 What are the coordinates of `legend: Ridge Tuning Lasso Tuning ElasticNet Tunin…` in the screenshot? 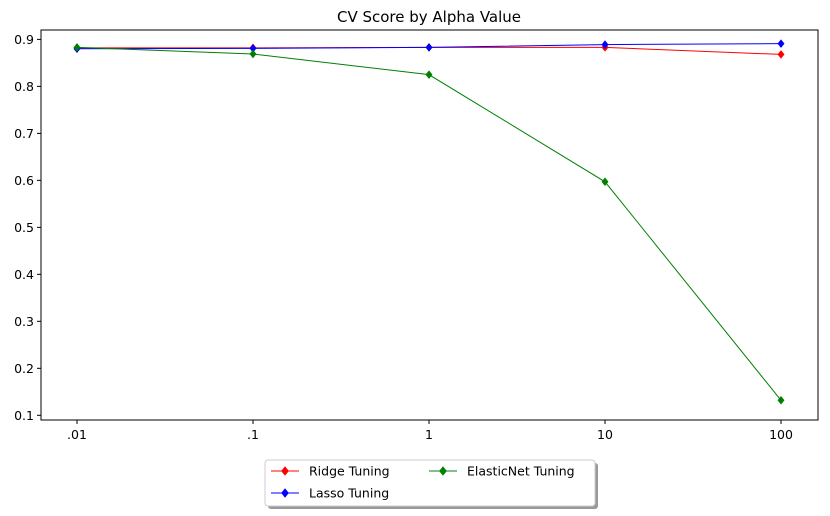 It's located at (431, 484).